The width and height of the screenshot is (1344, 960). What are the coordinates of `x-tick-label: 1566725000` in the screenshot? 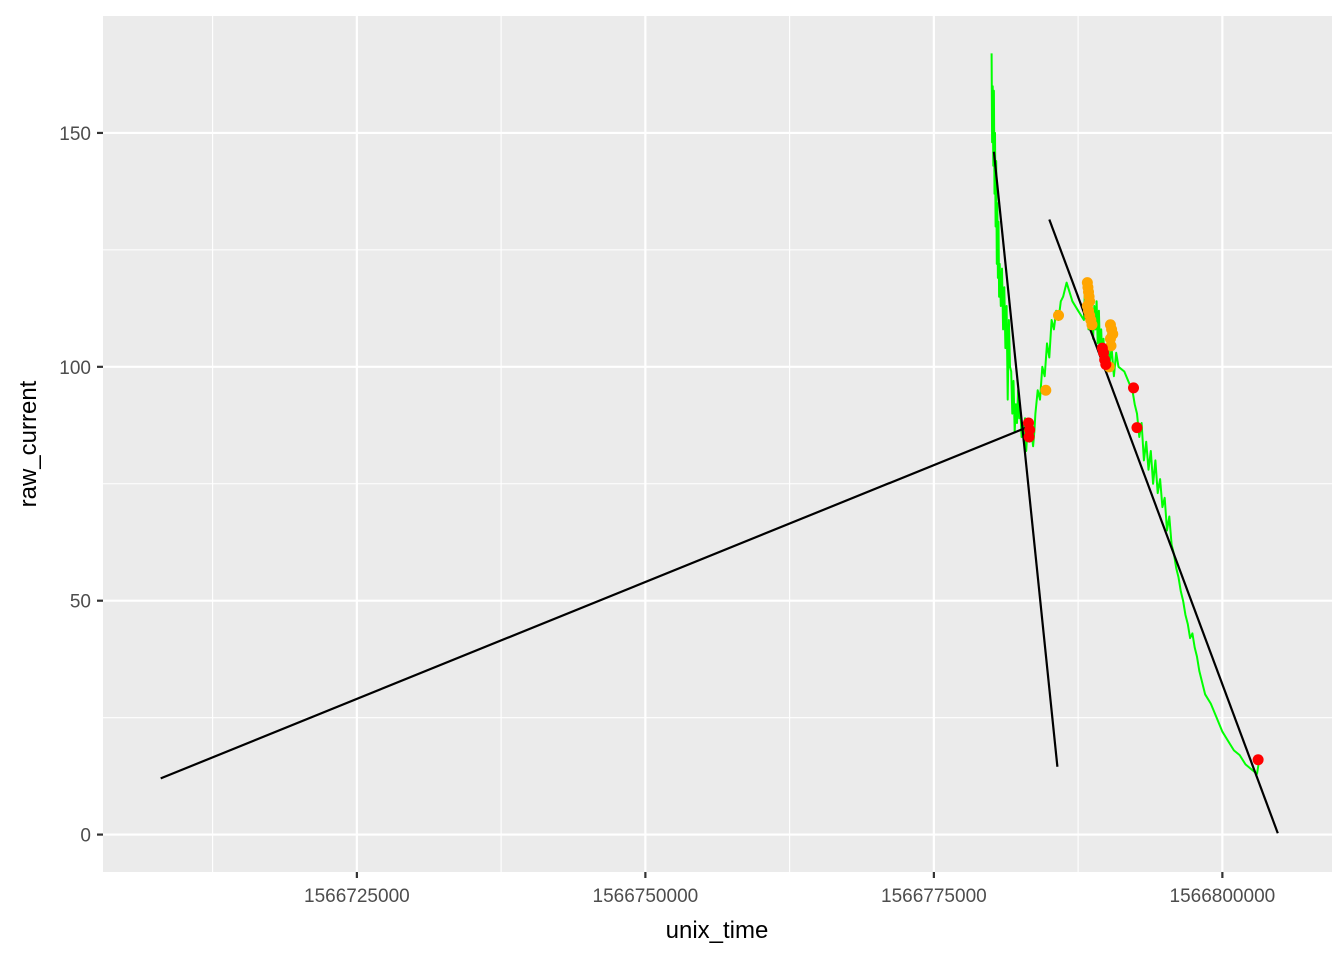 It's located at (357, 896).